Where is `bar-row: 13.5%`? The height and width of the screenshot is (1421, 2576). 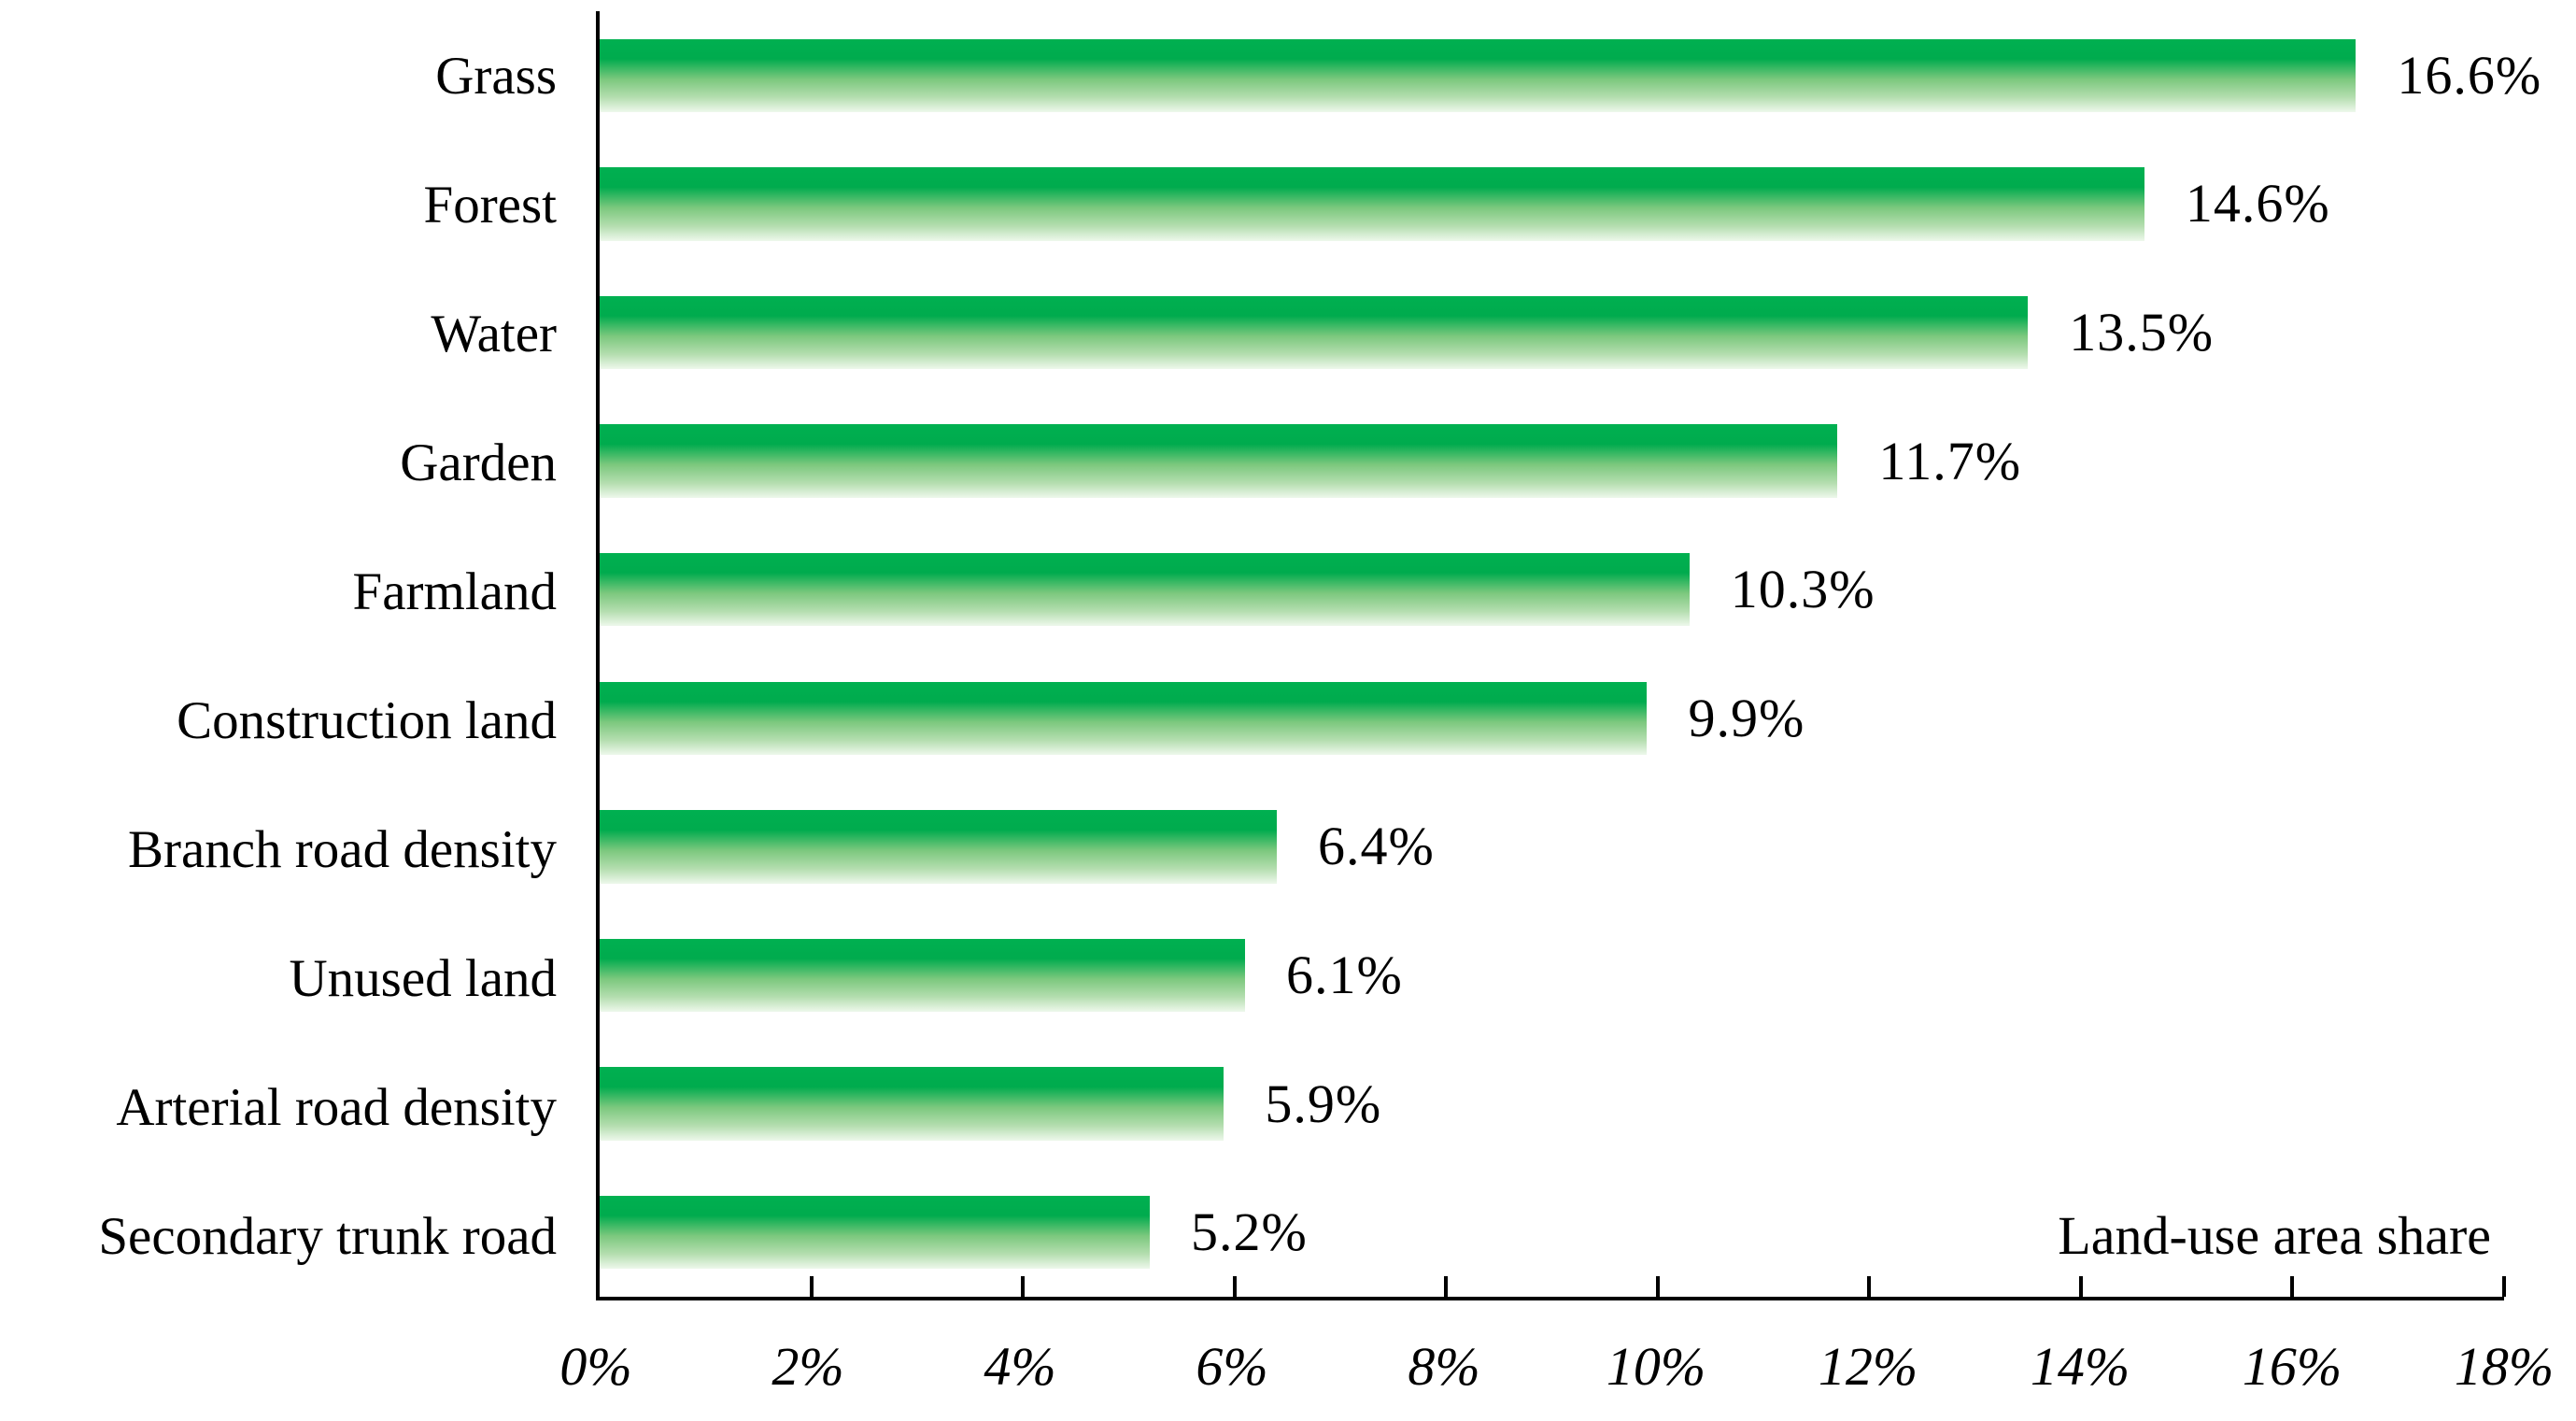 bar-row: 13.5% is located at coordinates (1552, 332).